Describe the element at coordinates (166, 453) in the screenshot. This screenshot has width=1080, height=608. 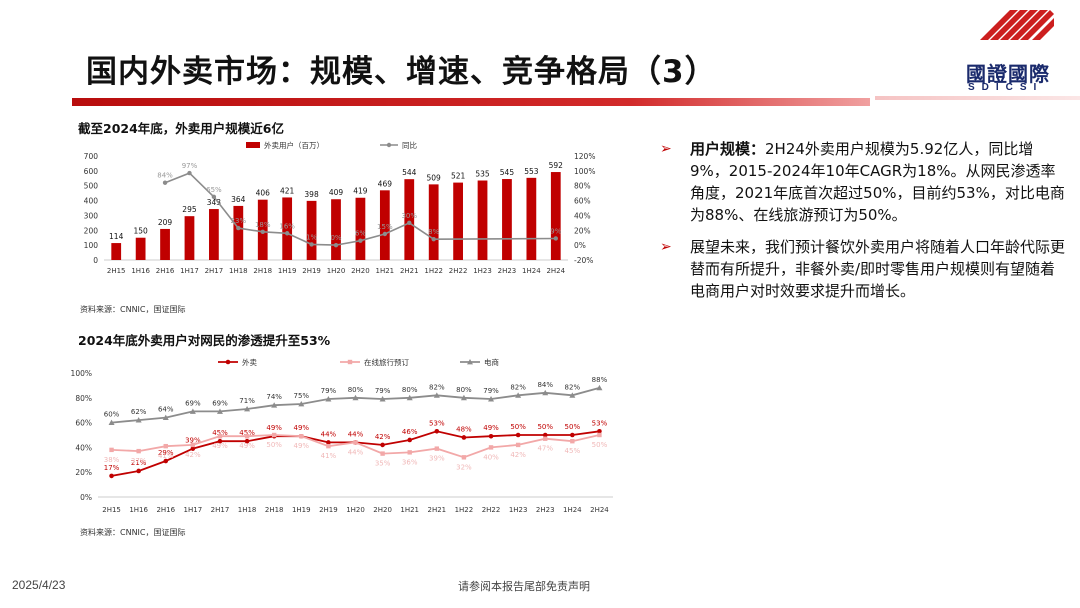
I see `delivery-label: 29%` at that location.